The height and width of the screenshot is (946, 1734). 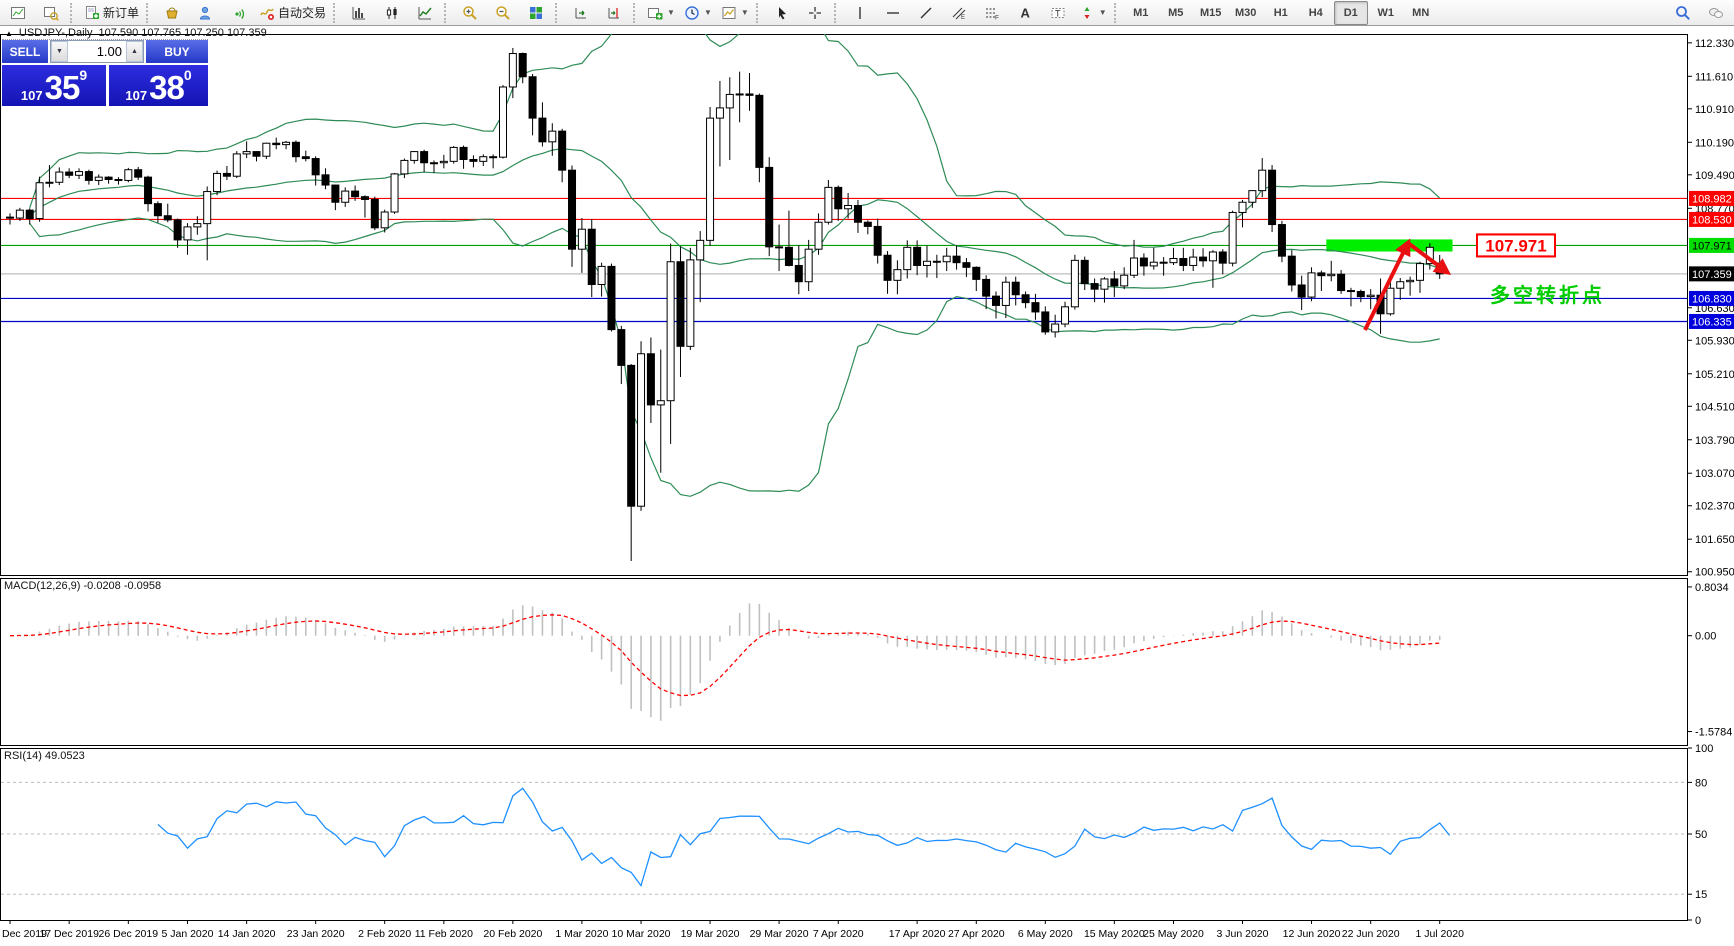 I want to click on trade-panel-price-row: 107 35 9 107 38 0, so click(x=105, y=85).